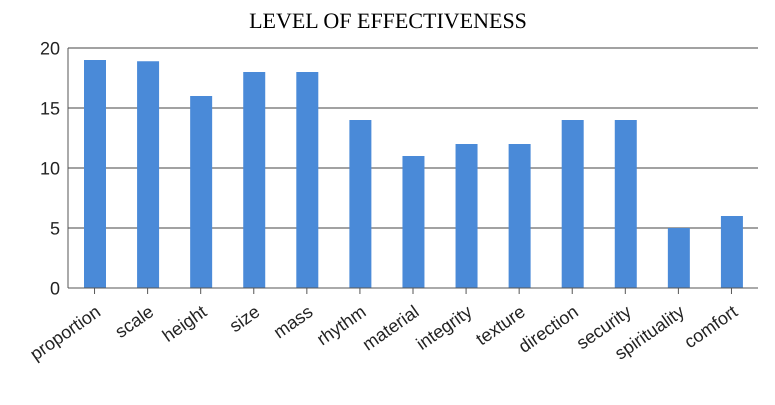  Describe the element at coordinates (245, 318) in the screenshot. I see `x-tick-label: size` at that location.